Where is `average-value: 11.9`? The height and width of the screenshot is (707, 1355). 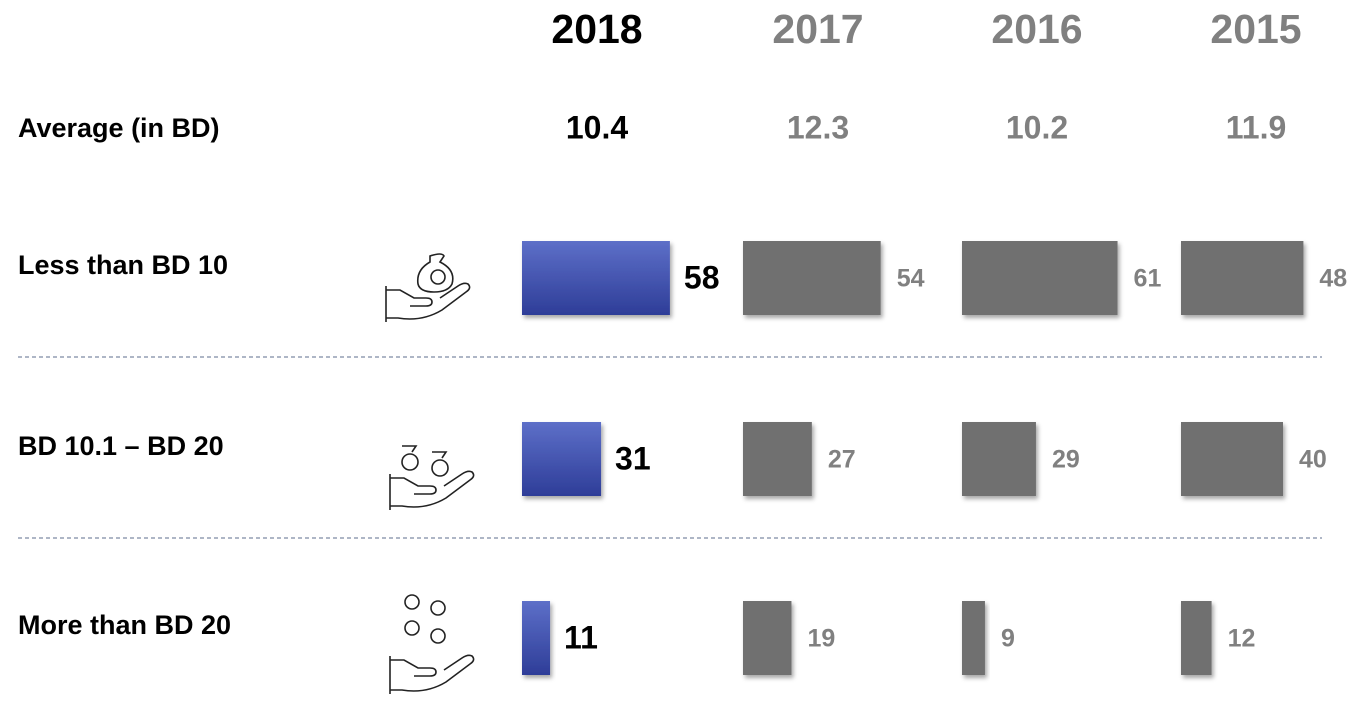
average-value: 11.9 is located at coordinates (1256, 127).